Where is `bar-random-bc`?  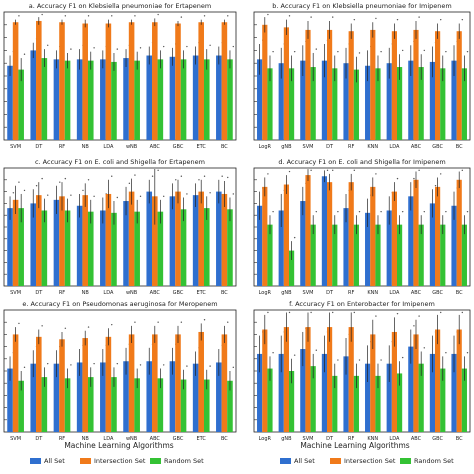 bar-random-bc is located at coordinates (230, 247).